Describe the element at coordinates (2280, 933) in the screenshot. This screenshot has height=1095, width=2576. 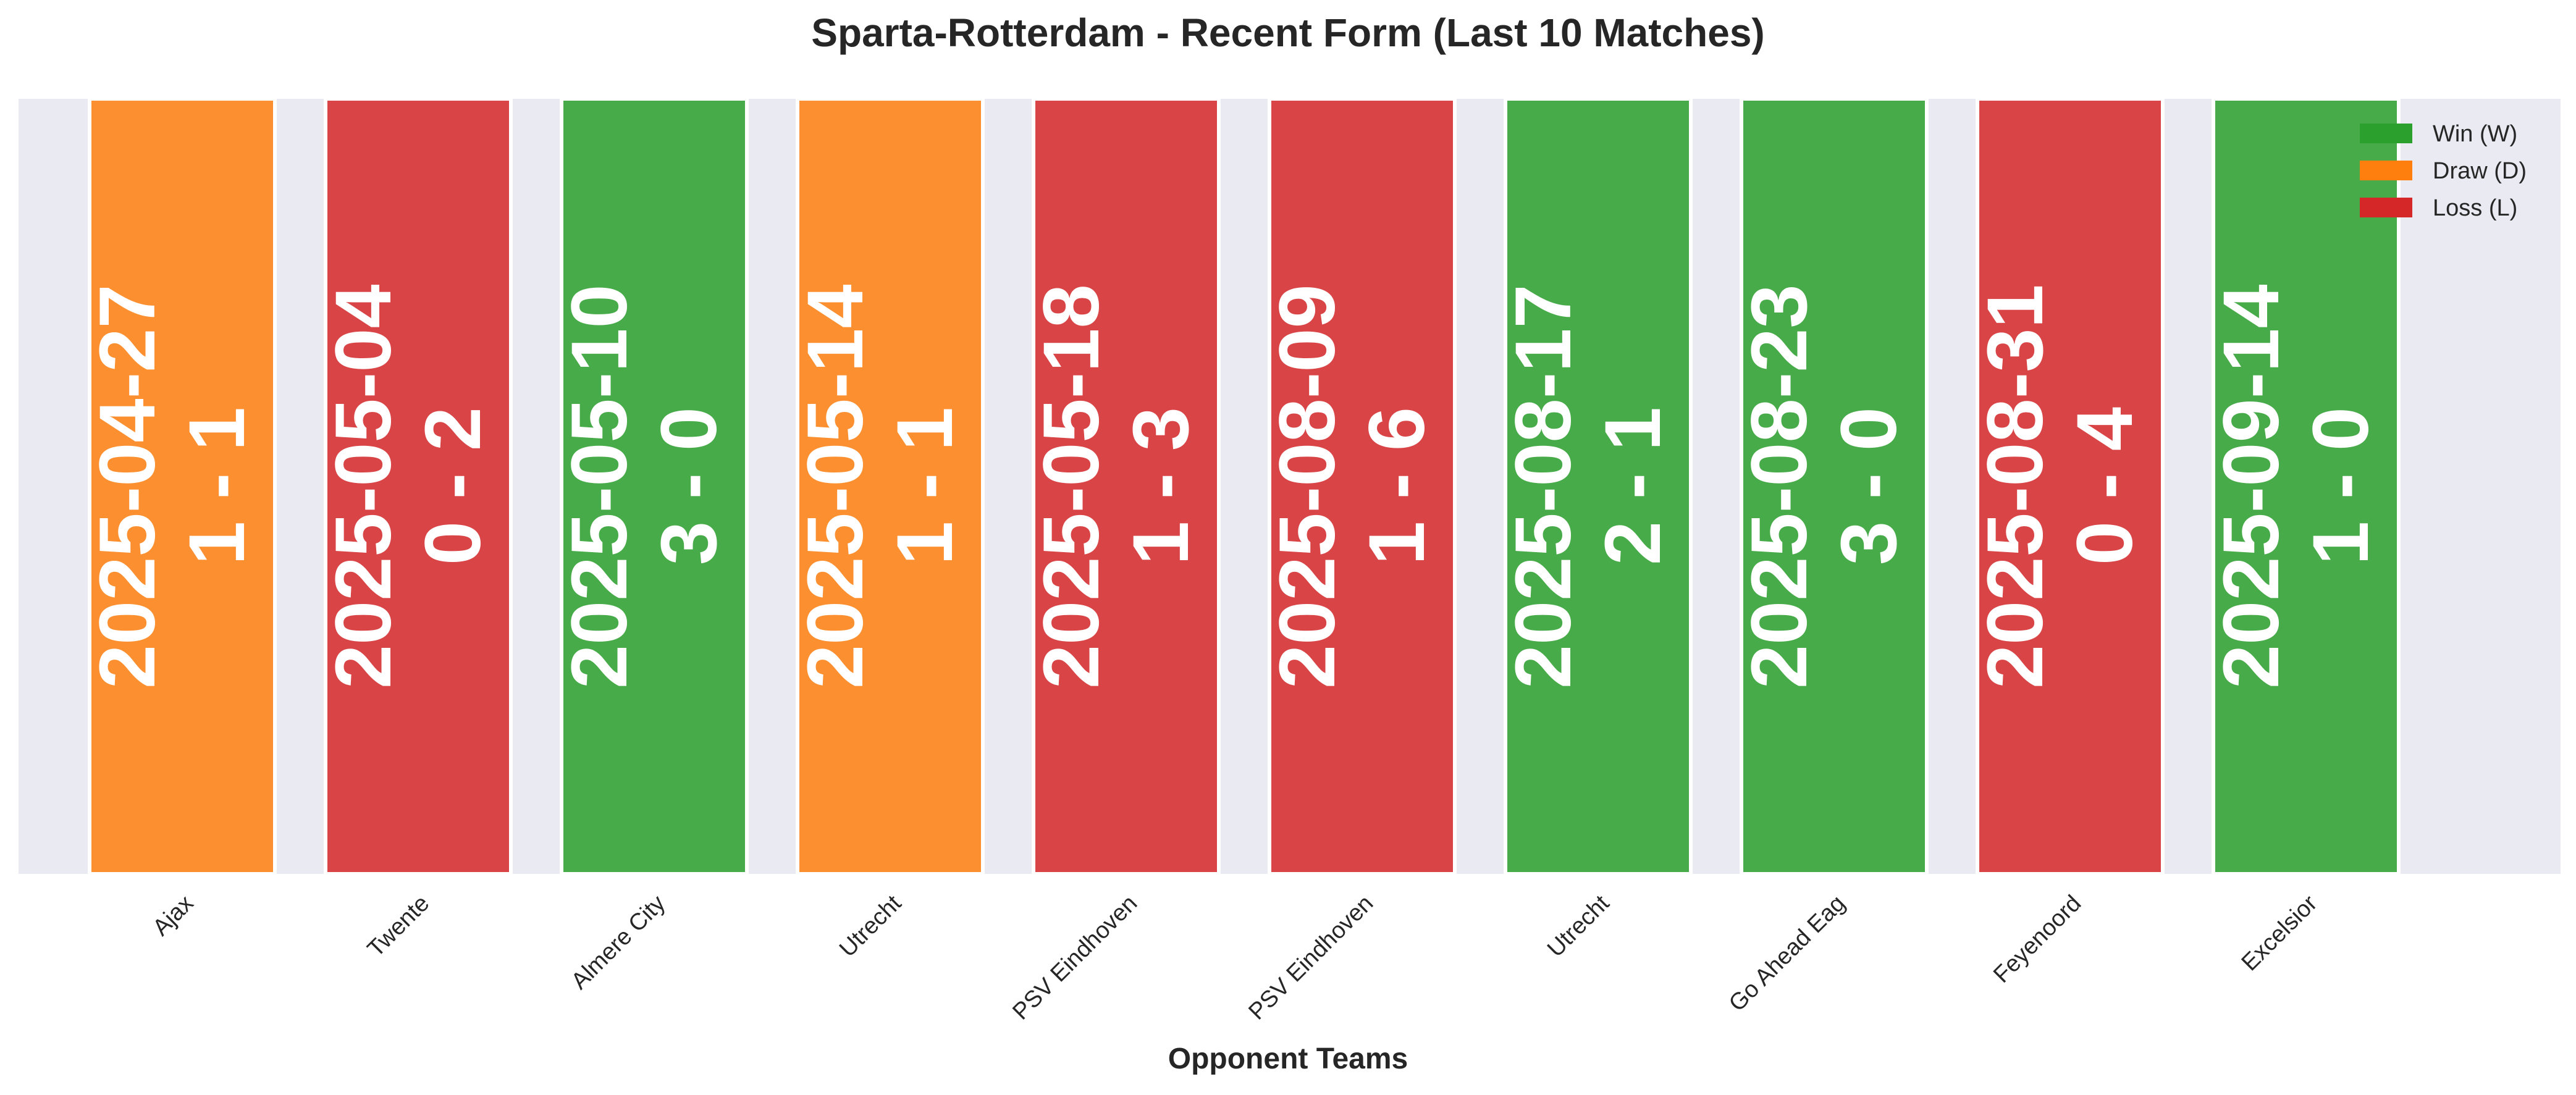
I see `x-tick-label-10: Excelsior` at that location.